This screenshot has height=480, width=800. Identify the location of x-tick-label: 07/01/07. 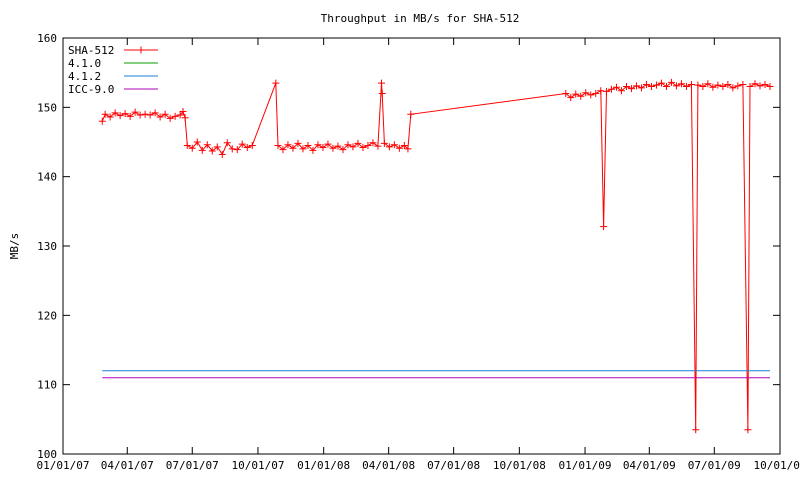
(192, 465).